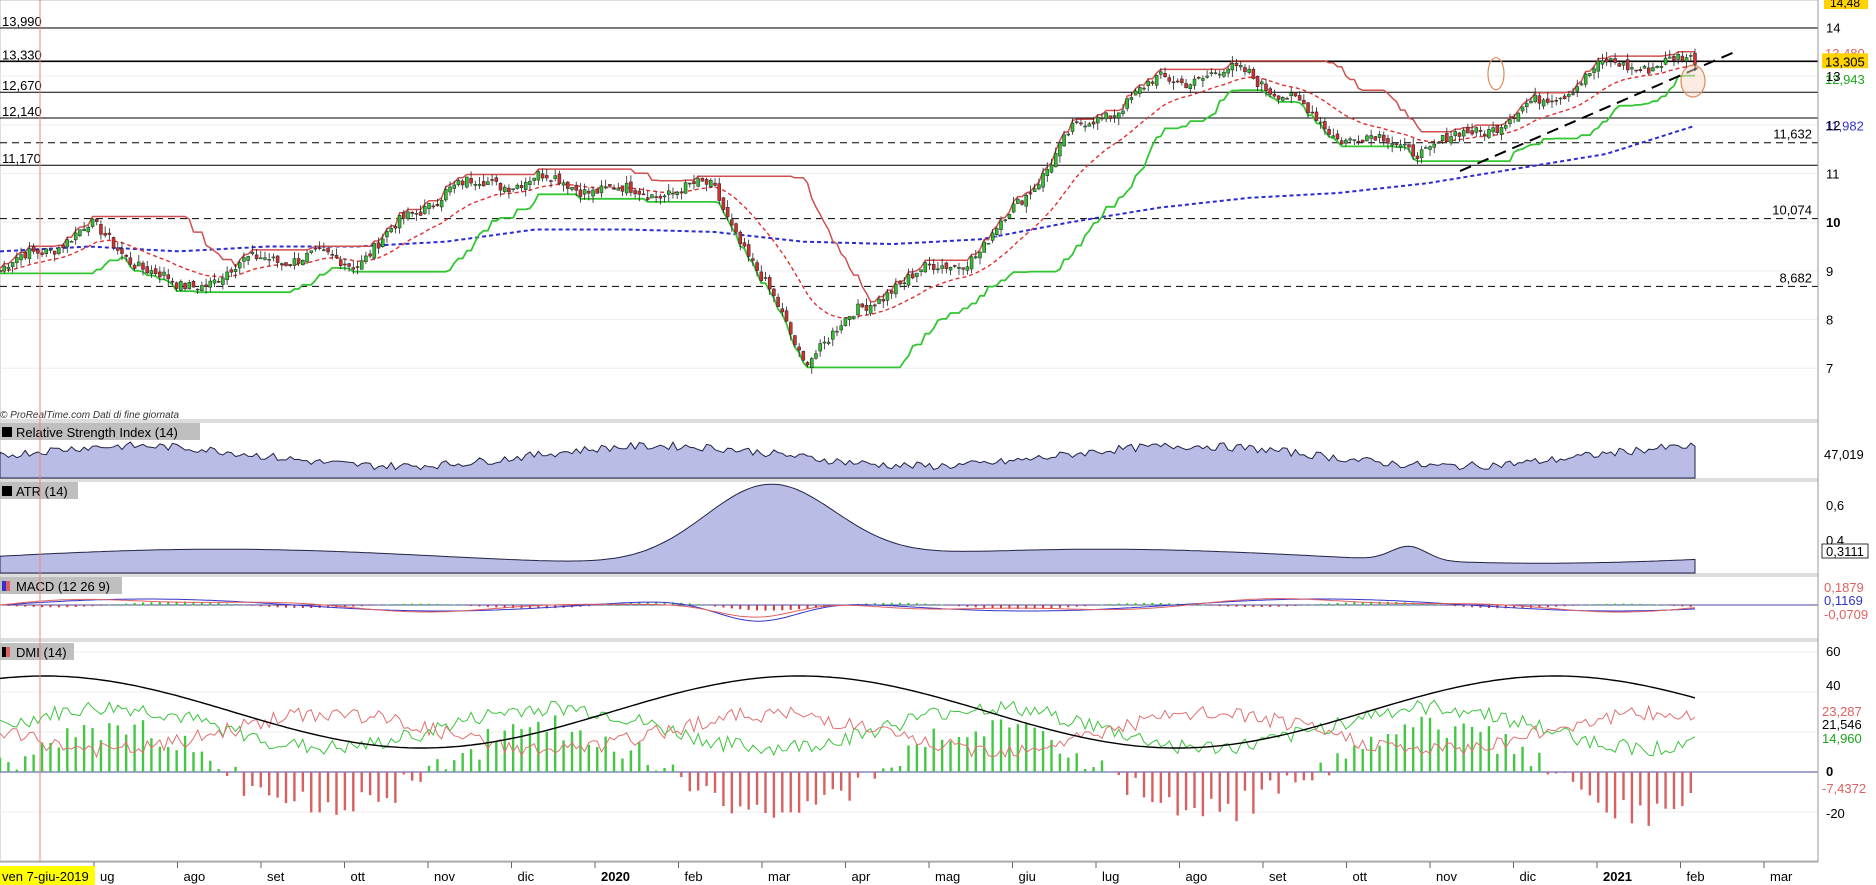  I want to click on macd-panel: MACD (12 26 9), so click(909, 607).